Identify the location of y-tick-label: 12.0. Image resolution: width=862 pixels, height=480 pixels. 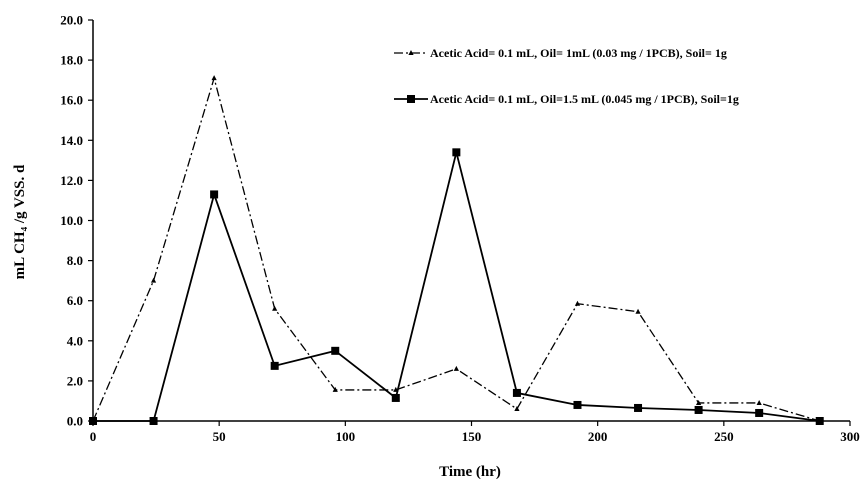
(71, 180).